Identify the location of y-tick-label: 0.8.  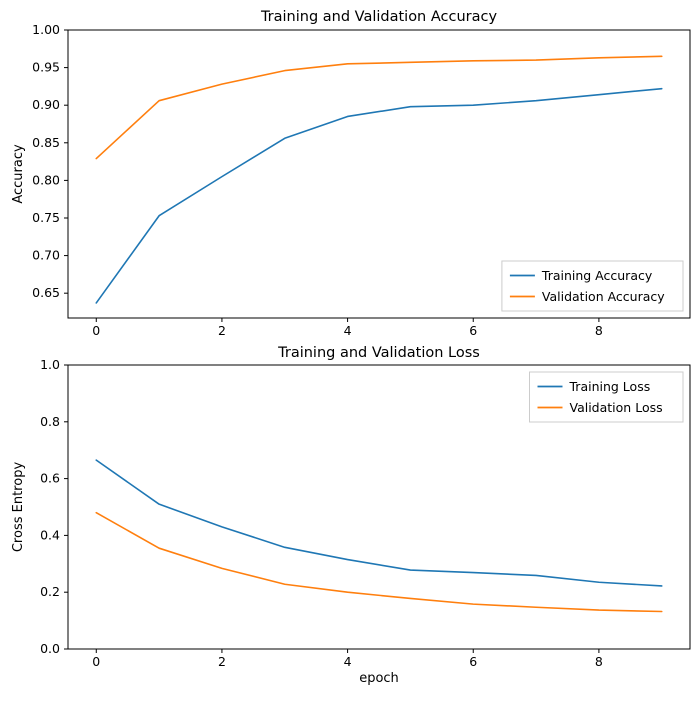
(50, 421).